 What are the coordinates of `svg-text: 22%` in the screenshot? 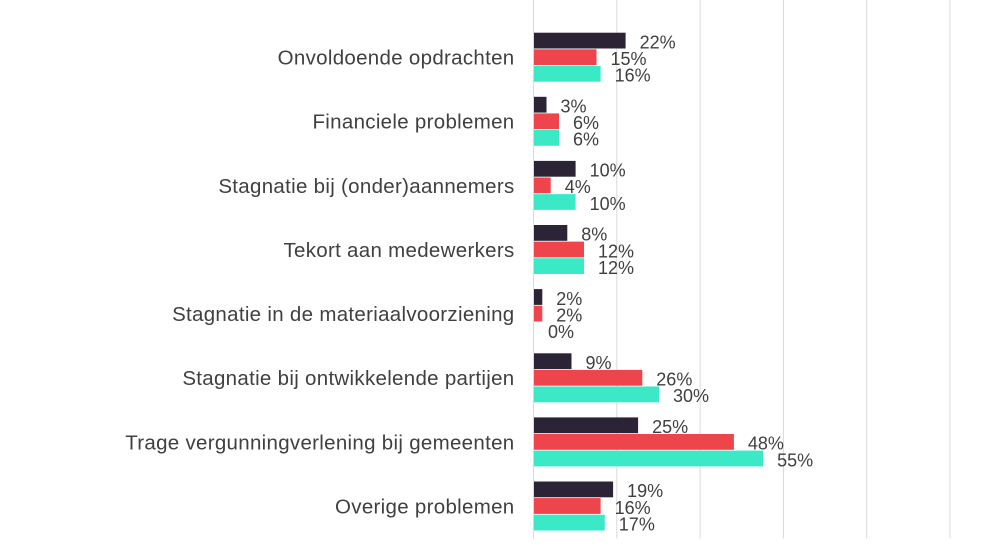 It's located at (658, 42).